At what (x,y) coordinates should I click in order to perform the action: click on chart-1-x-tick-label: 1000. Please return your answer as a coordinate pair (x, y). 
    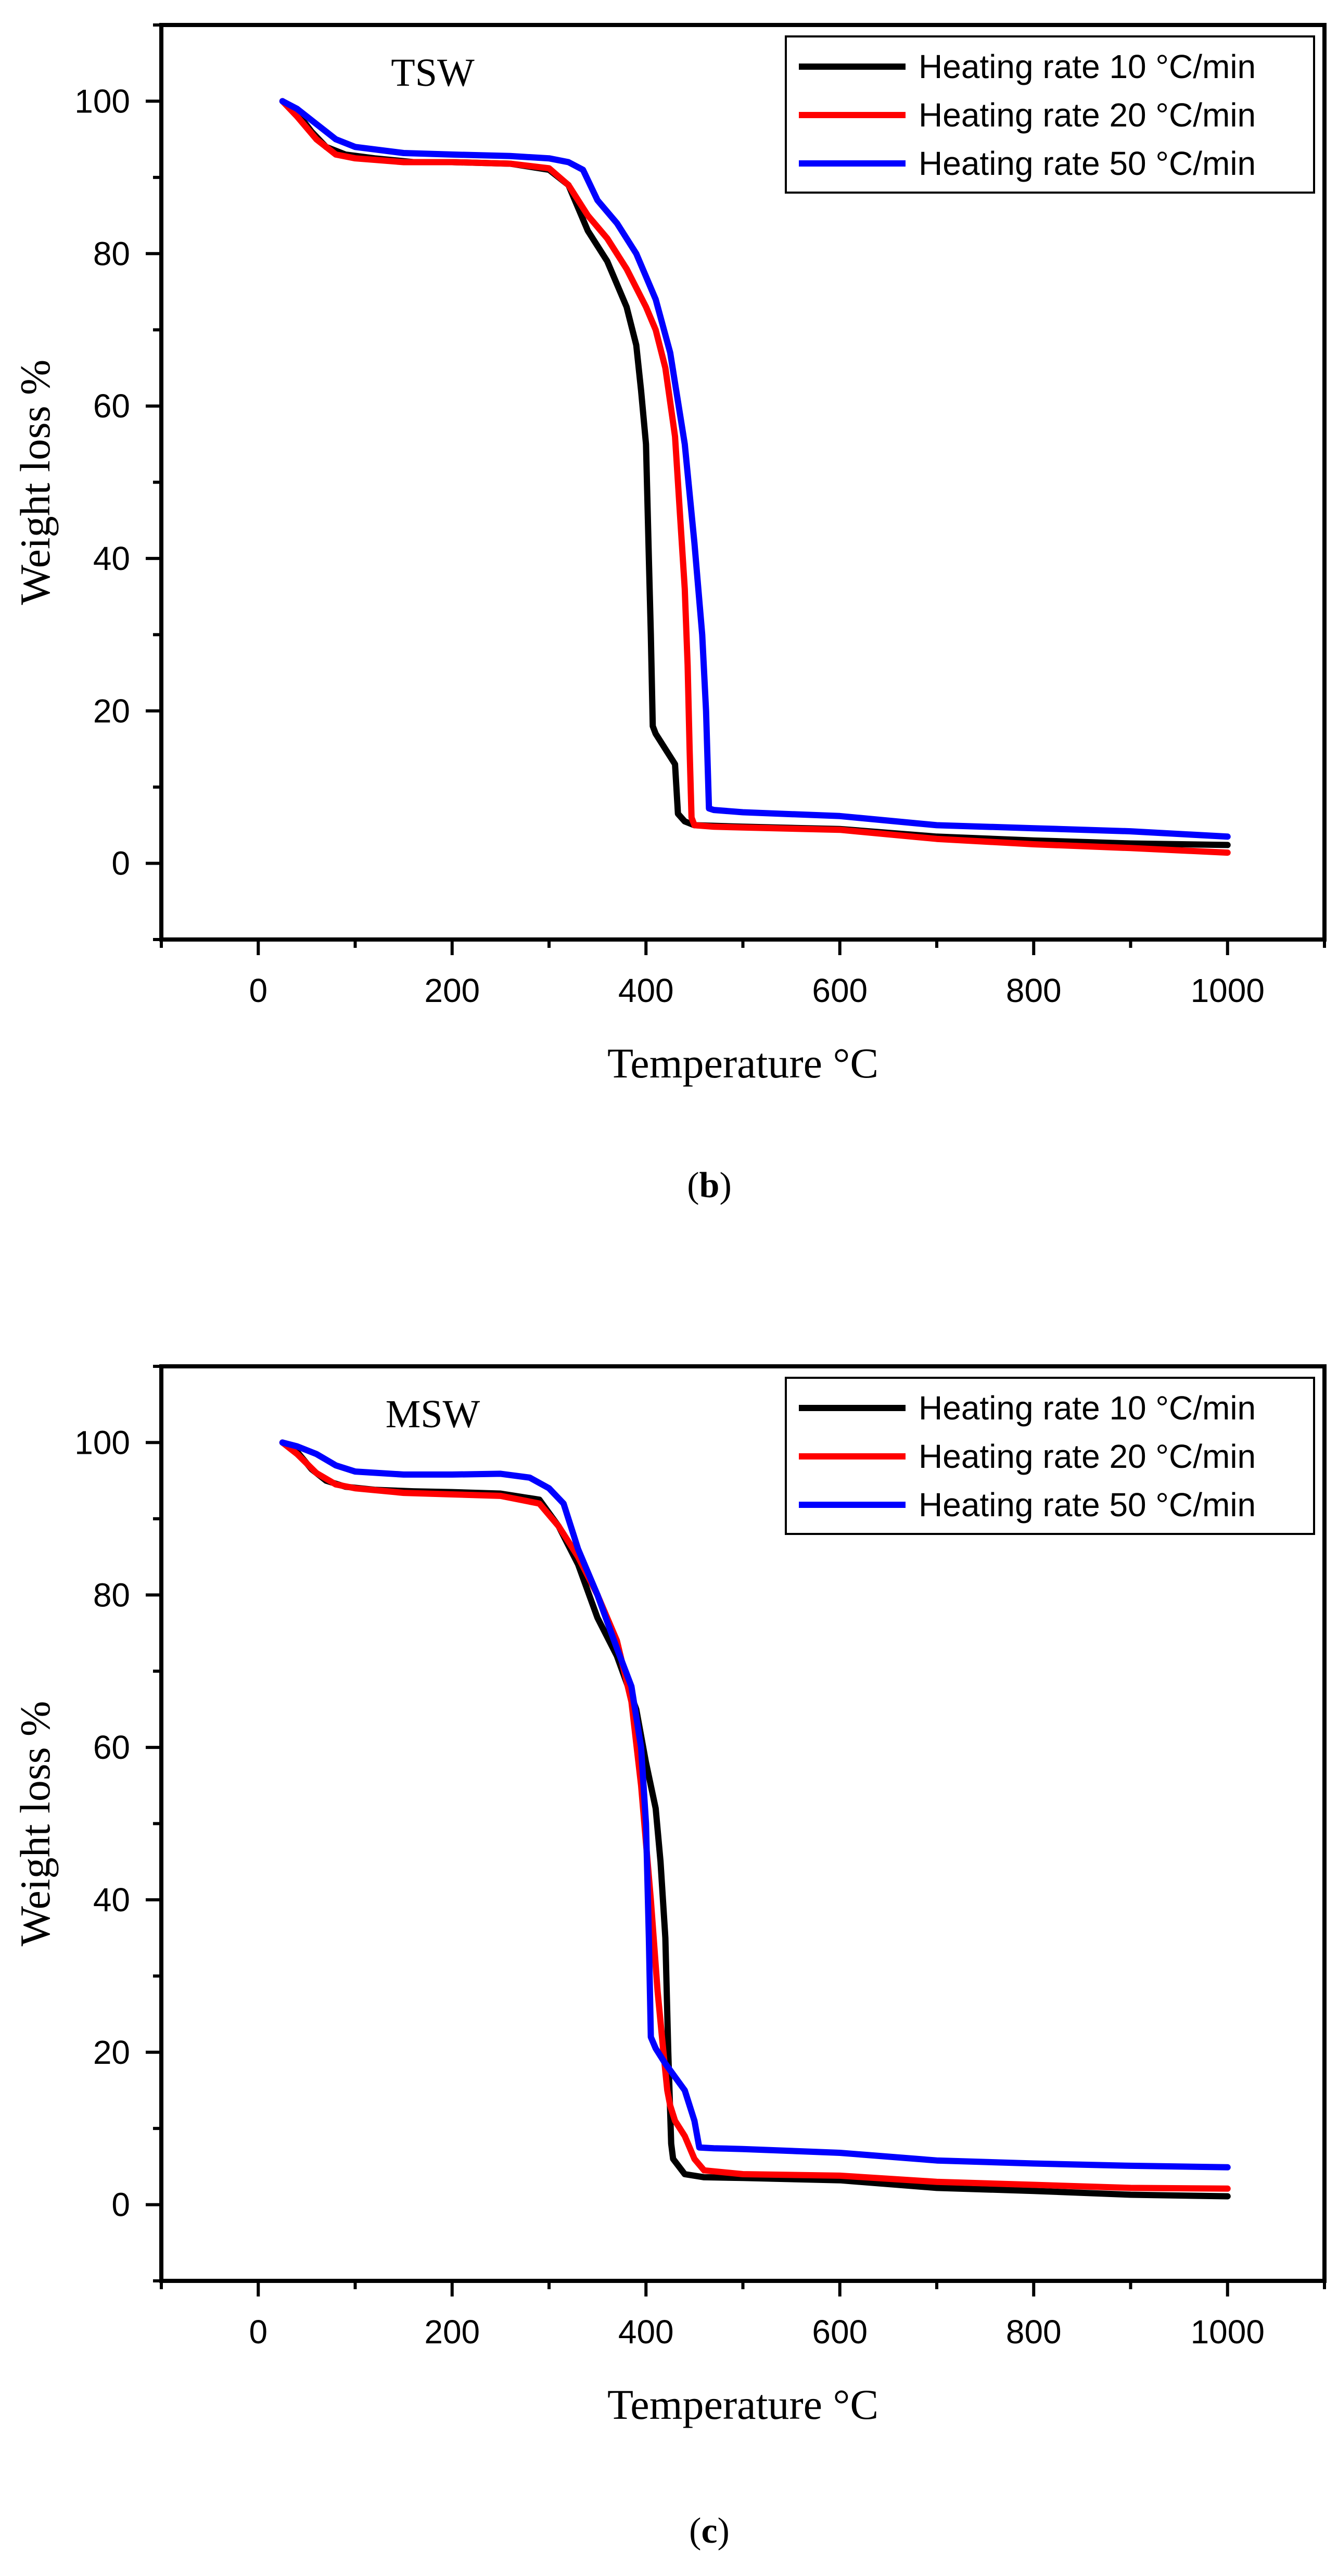
    Looking at the image, I should click on (1228, 2332).